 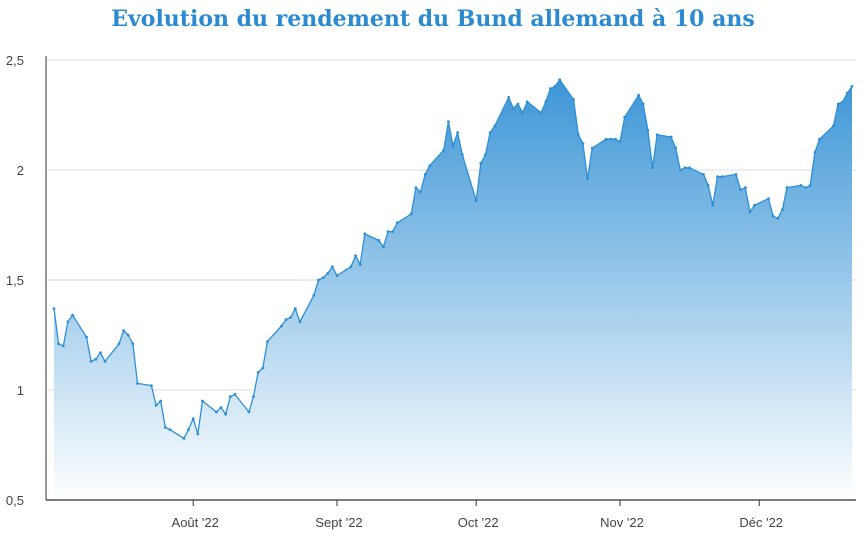 I want to click on x-tick-label: Août '22, so click(x=195, y=522).